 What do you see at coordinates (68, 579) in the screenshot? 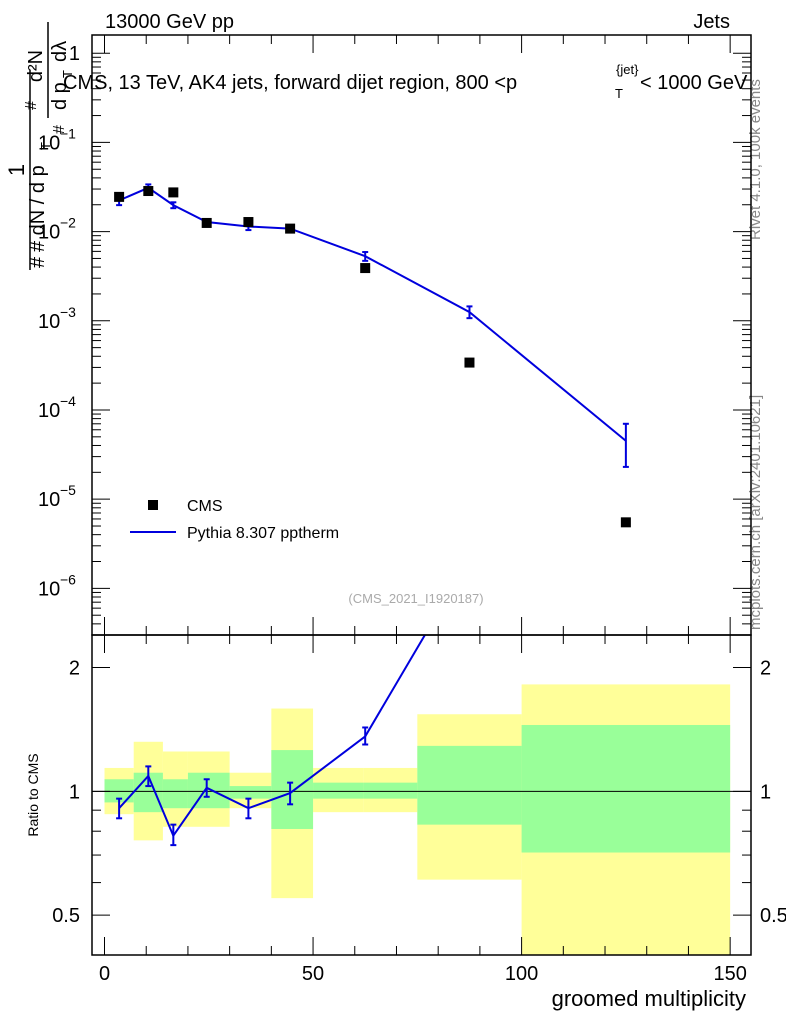
I see `main-ytick-exp: −6` at bounding box center [68, 579].